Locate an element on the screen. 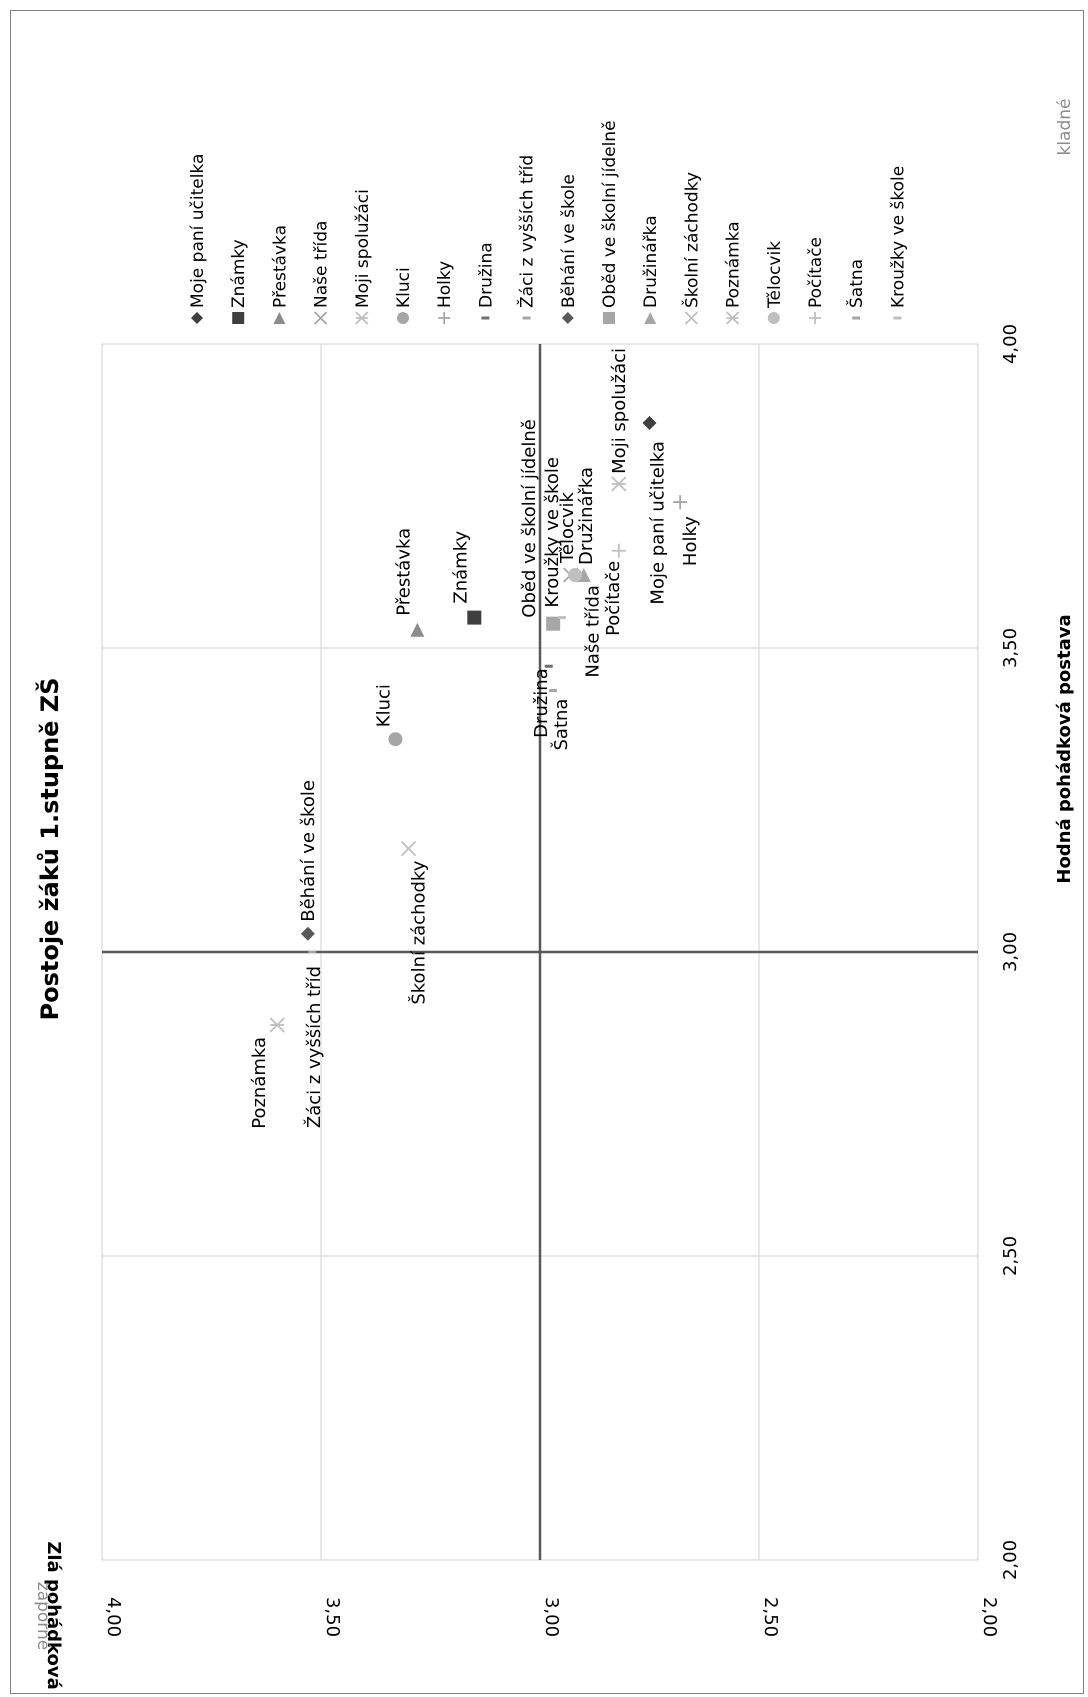 The image size is (1088, 1697). legend-label: Žáci z vyšších tříd is located at coordinates (527, 231).